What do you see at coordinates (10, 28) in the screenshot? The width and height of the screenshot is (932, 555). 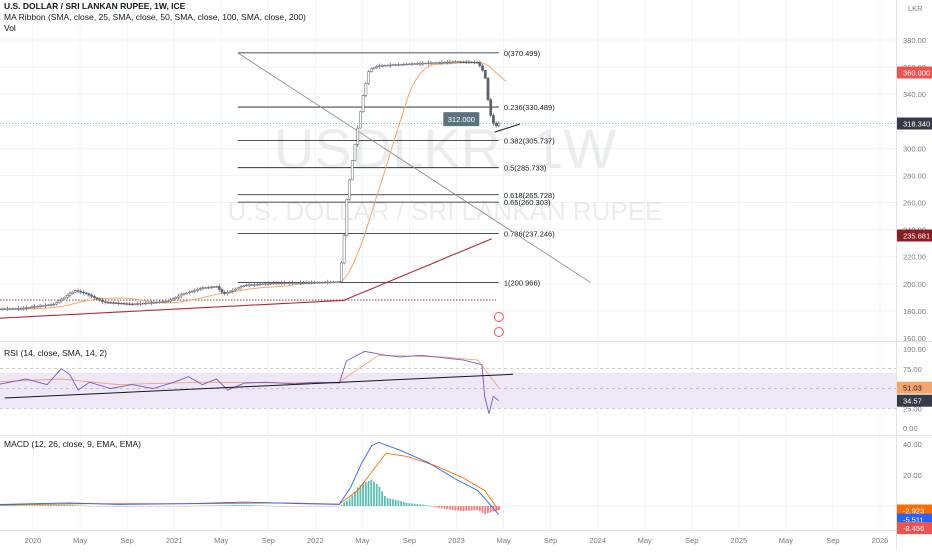 I see `volume-legend: Vol` at bounding box center [10, 28].